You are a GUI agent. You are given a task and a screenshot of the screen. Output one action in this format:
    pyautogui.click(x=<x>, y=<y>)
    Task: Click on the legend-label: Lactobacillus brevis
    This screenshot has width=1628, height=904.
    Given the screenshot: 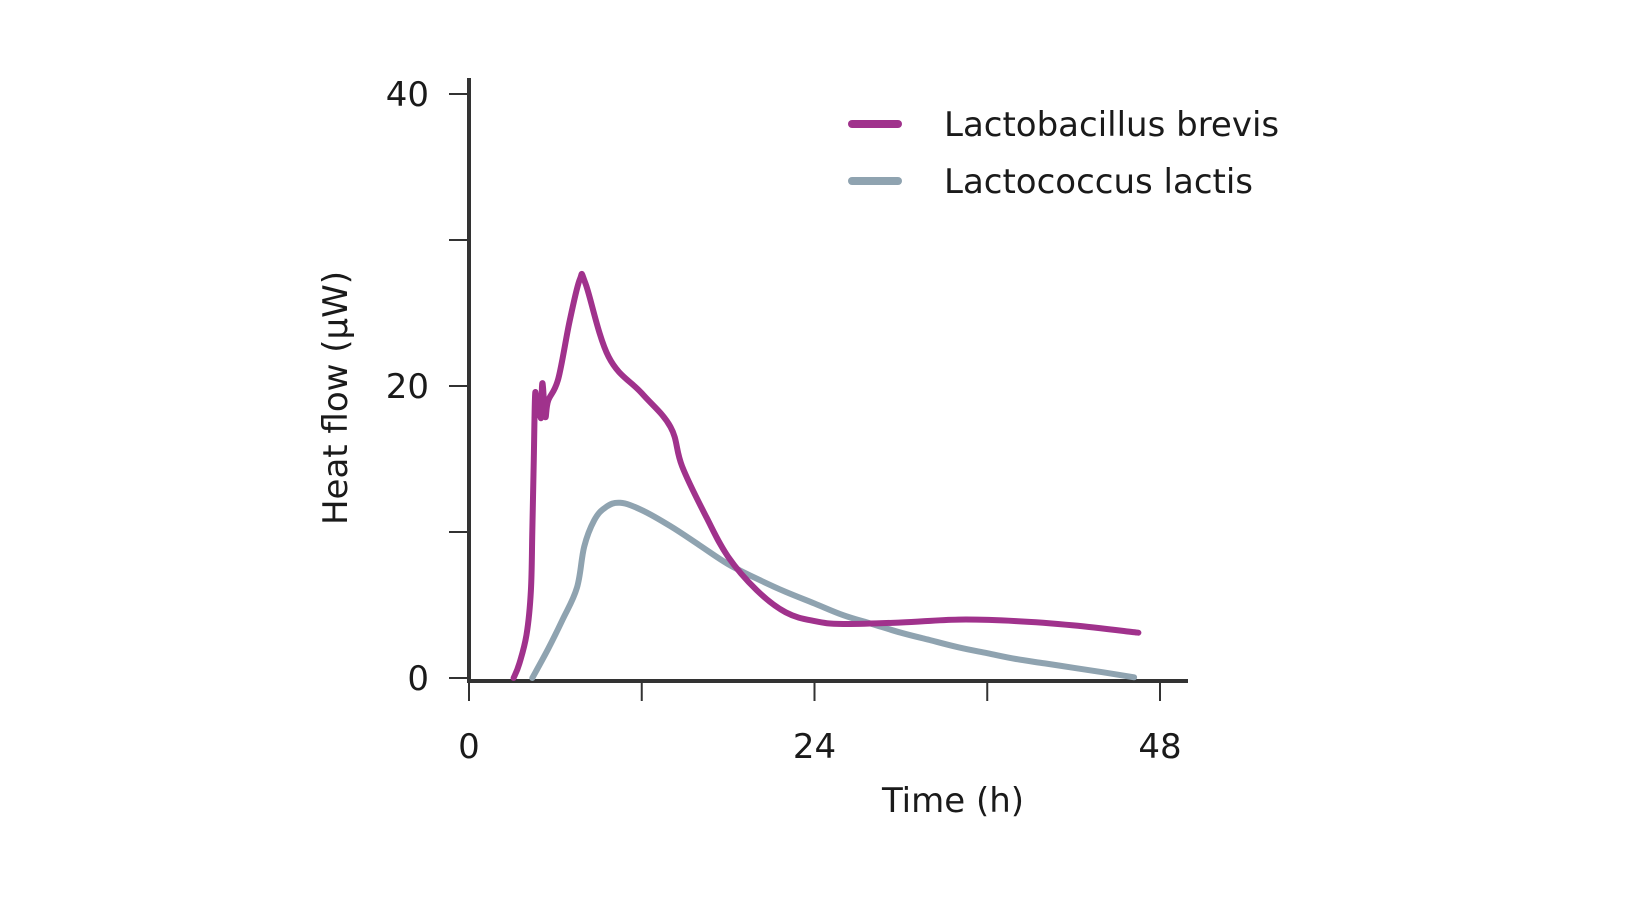 What is the action you would take?
    pyautogui.click(x=1111, y=125)
    